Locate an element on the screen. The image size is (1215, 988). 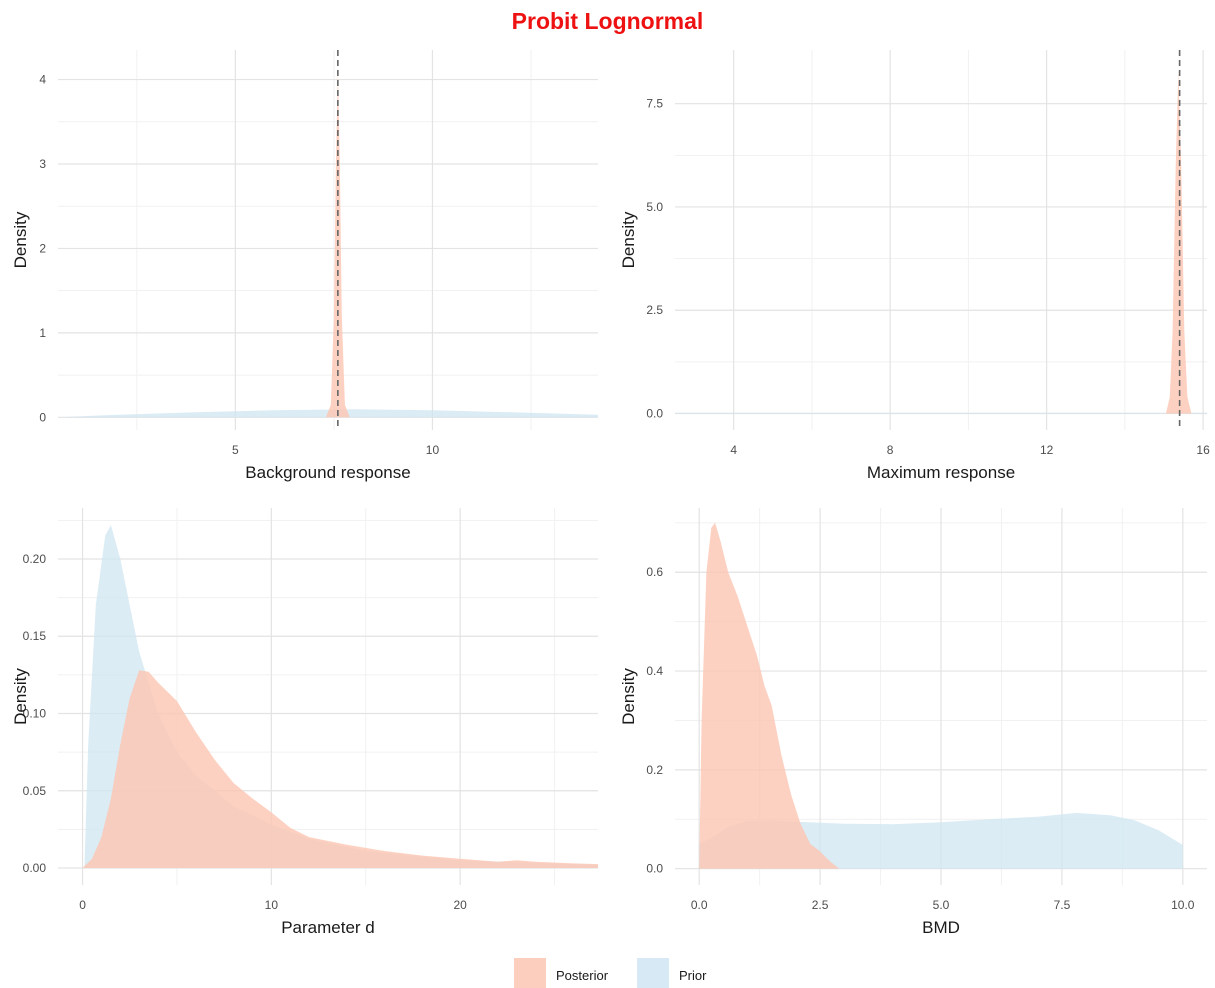
y-tick-label: 0.10 is located at coordinates (35, 713).